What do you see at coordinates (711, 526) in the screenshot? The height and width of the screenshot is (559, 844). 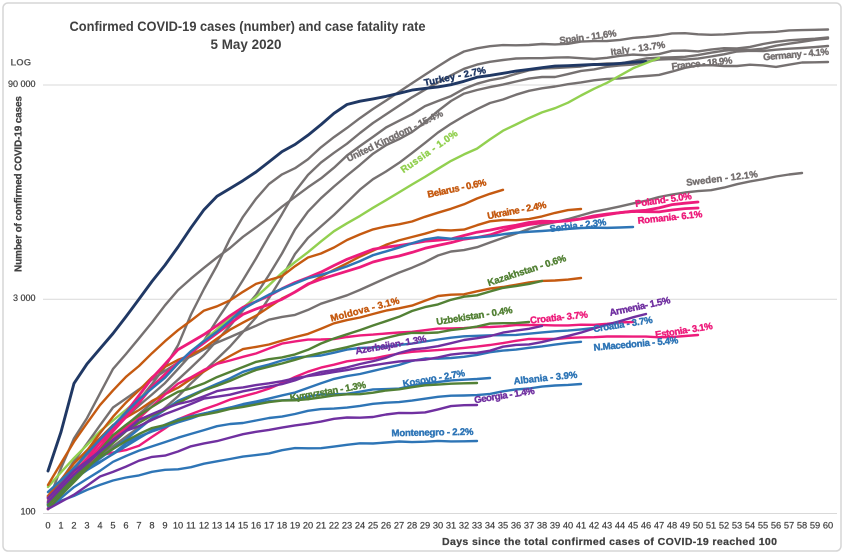 I see `svg-text: 51` at bounding box center [711, 526].